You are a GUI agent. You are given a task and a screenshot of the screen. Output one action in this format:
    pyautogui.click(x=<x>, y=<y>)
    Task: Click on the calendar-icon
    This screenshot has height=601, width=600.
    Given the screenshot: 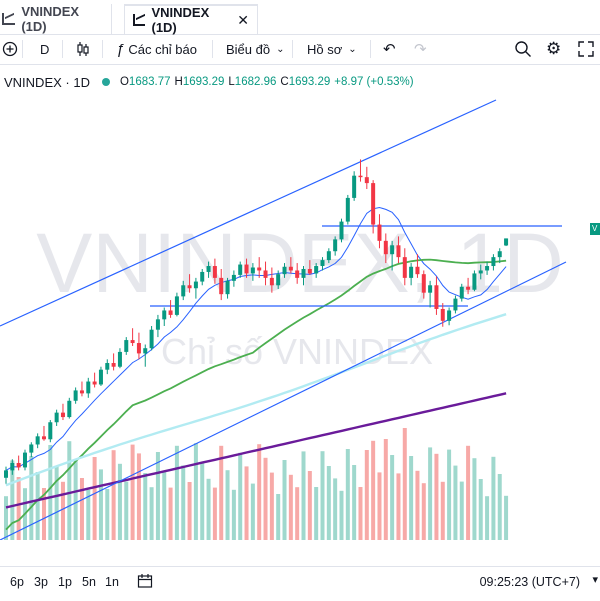 What is the action you would take?
    pyautogui.click(x=145, y=581)
    